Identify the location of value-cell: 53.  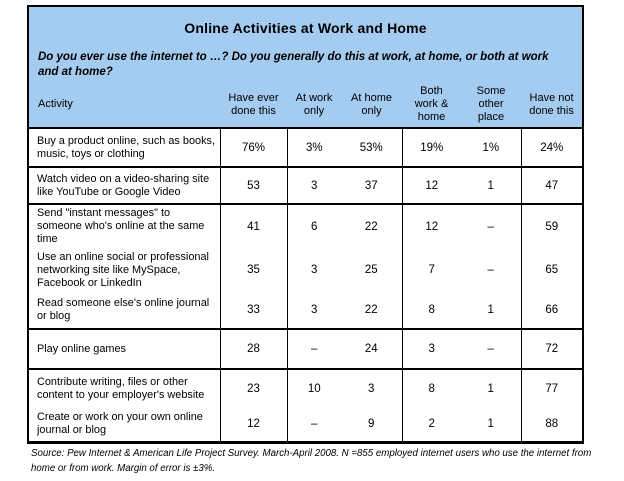
(254, 185).